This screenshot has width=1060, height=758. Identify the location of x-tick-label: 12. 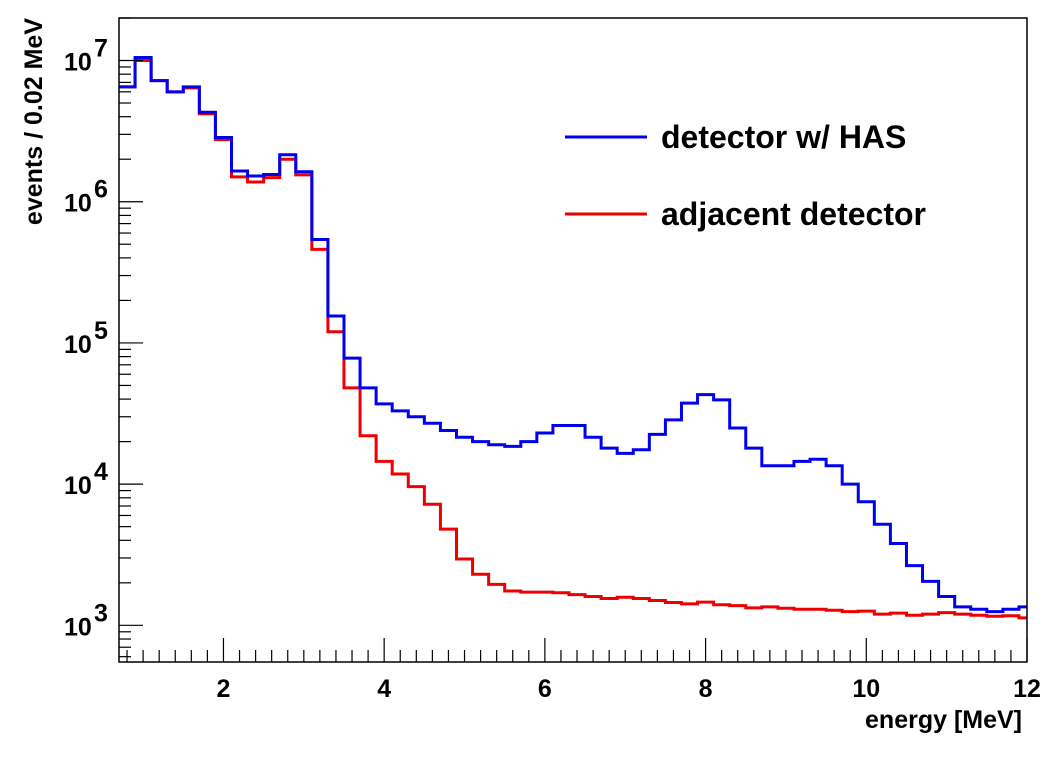
(1027, 689).